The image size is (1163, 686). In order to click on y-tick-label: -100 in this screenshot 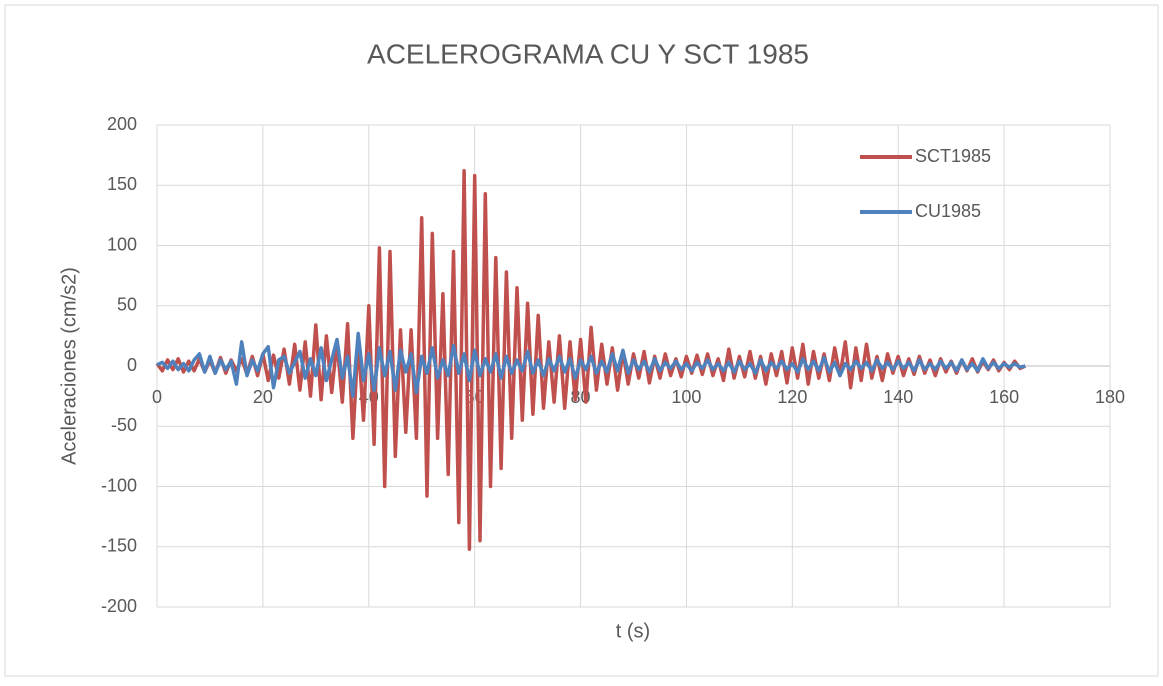, I will do `click(119, 485)`.